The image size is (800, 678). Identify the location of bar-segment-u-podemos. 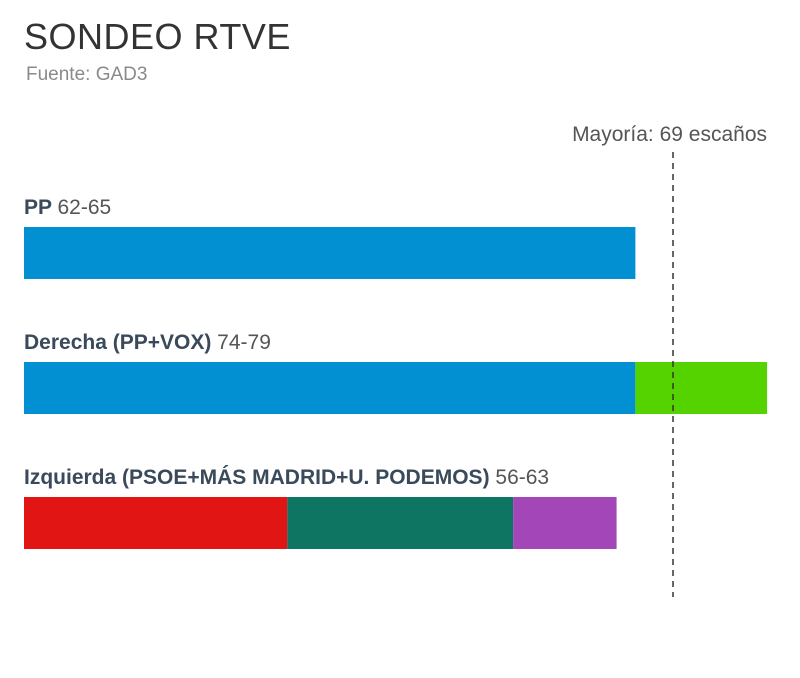
(565, 523).